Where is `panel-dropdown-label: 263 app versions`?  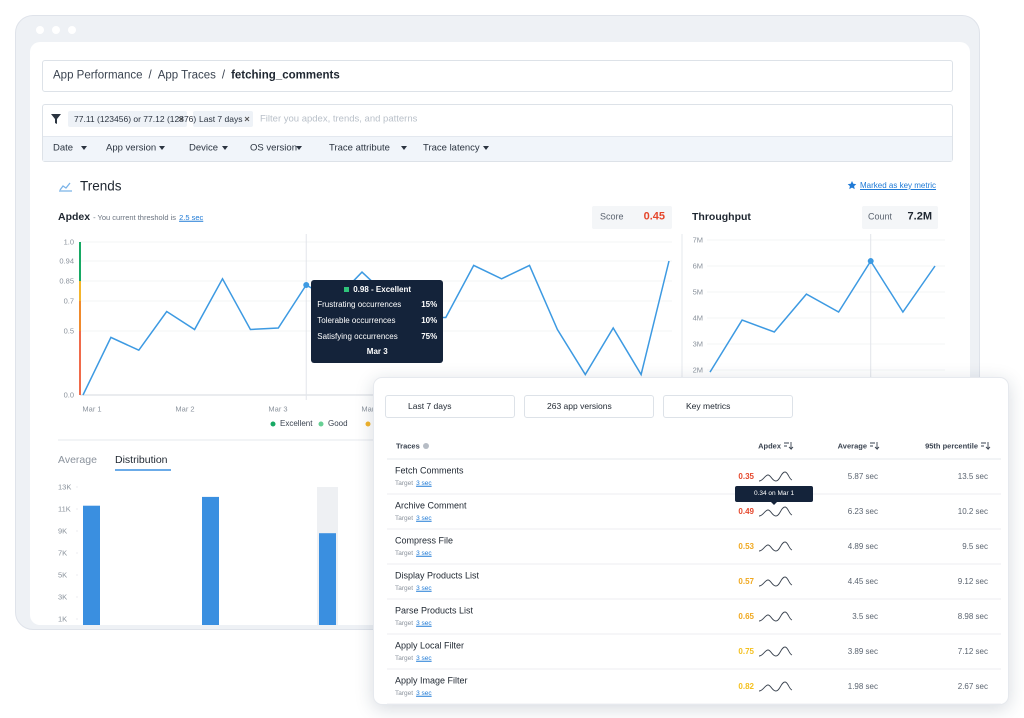
panel-dropdown-label: 263 app versions is located at coordinates (579, 405).